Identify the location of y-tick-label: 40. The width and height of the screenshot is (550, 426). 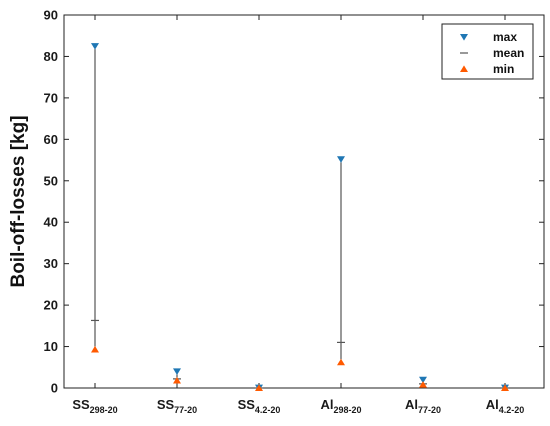
(51, 222).